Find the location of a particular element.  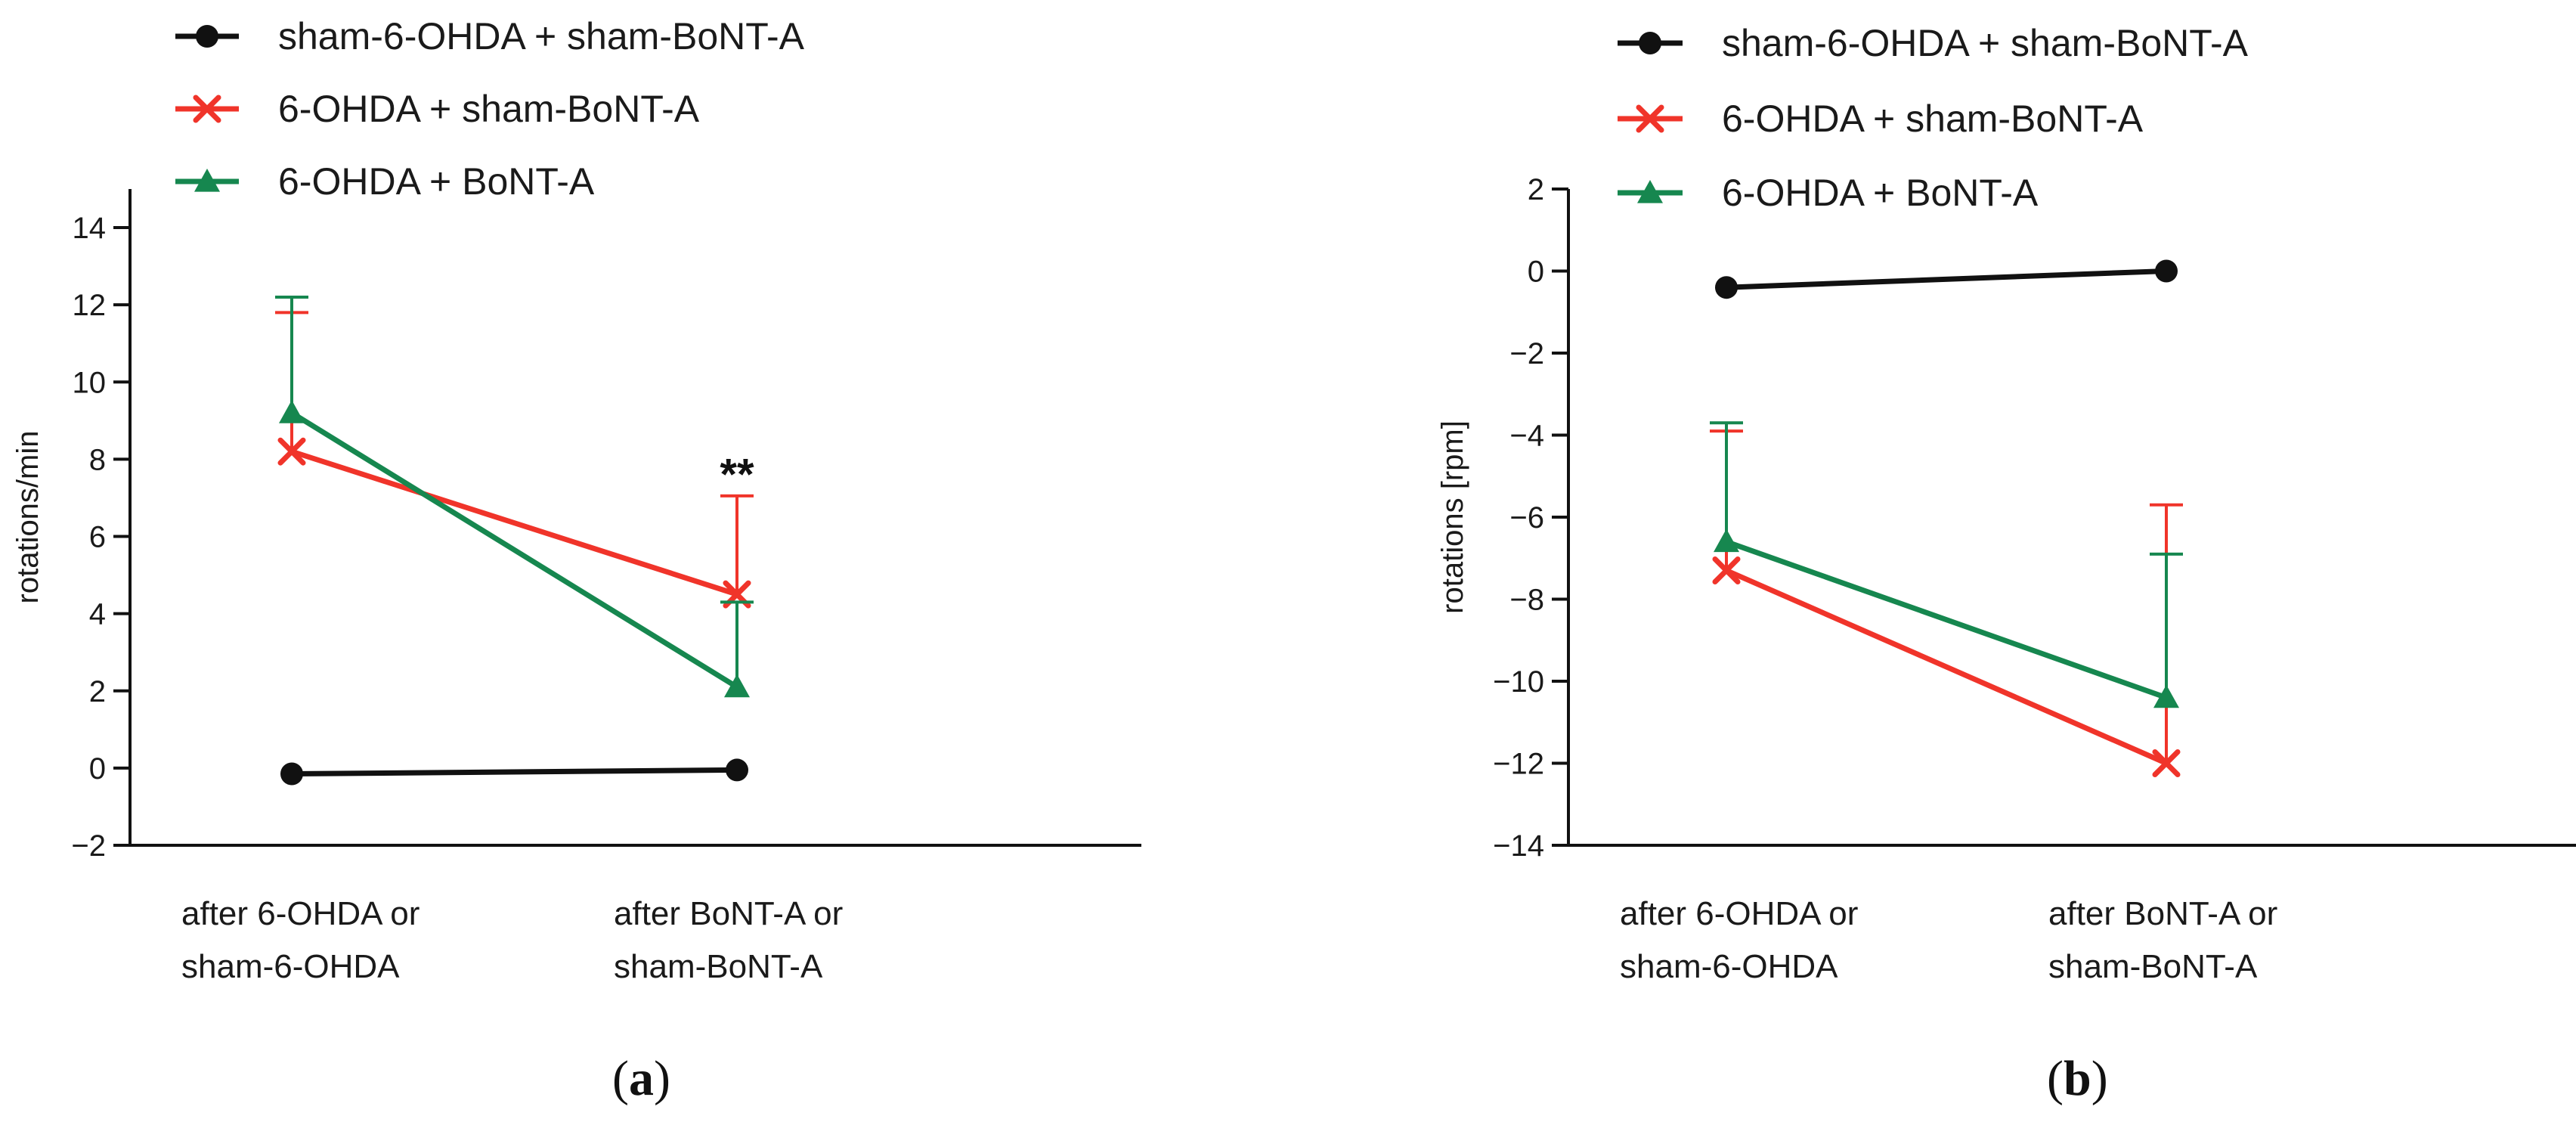

y-tick-label: 14 is located at coordinates (90, 229).